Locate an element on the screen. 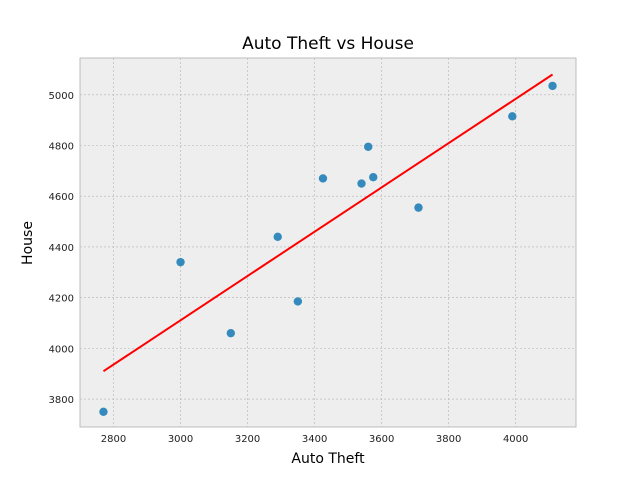 The height and width of the screenshot is (480, 640). x-tick-labels: 2800 3000 3200 3400 3600 3800 4000 is located at coordinates (315, 439).